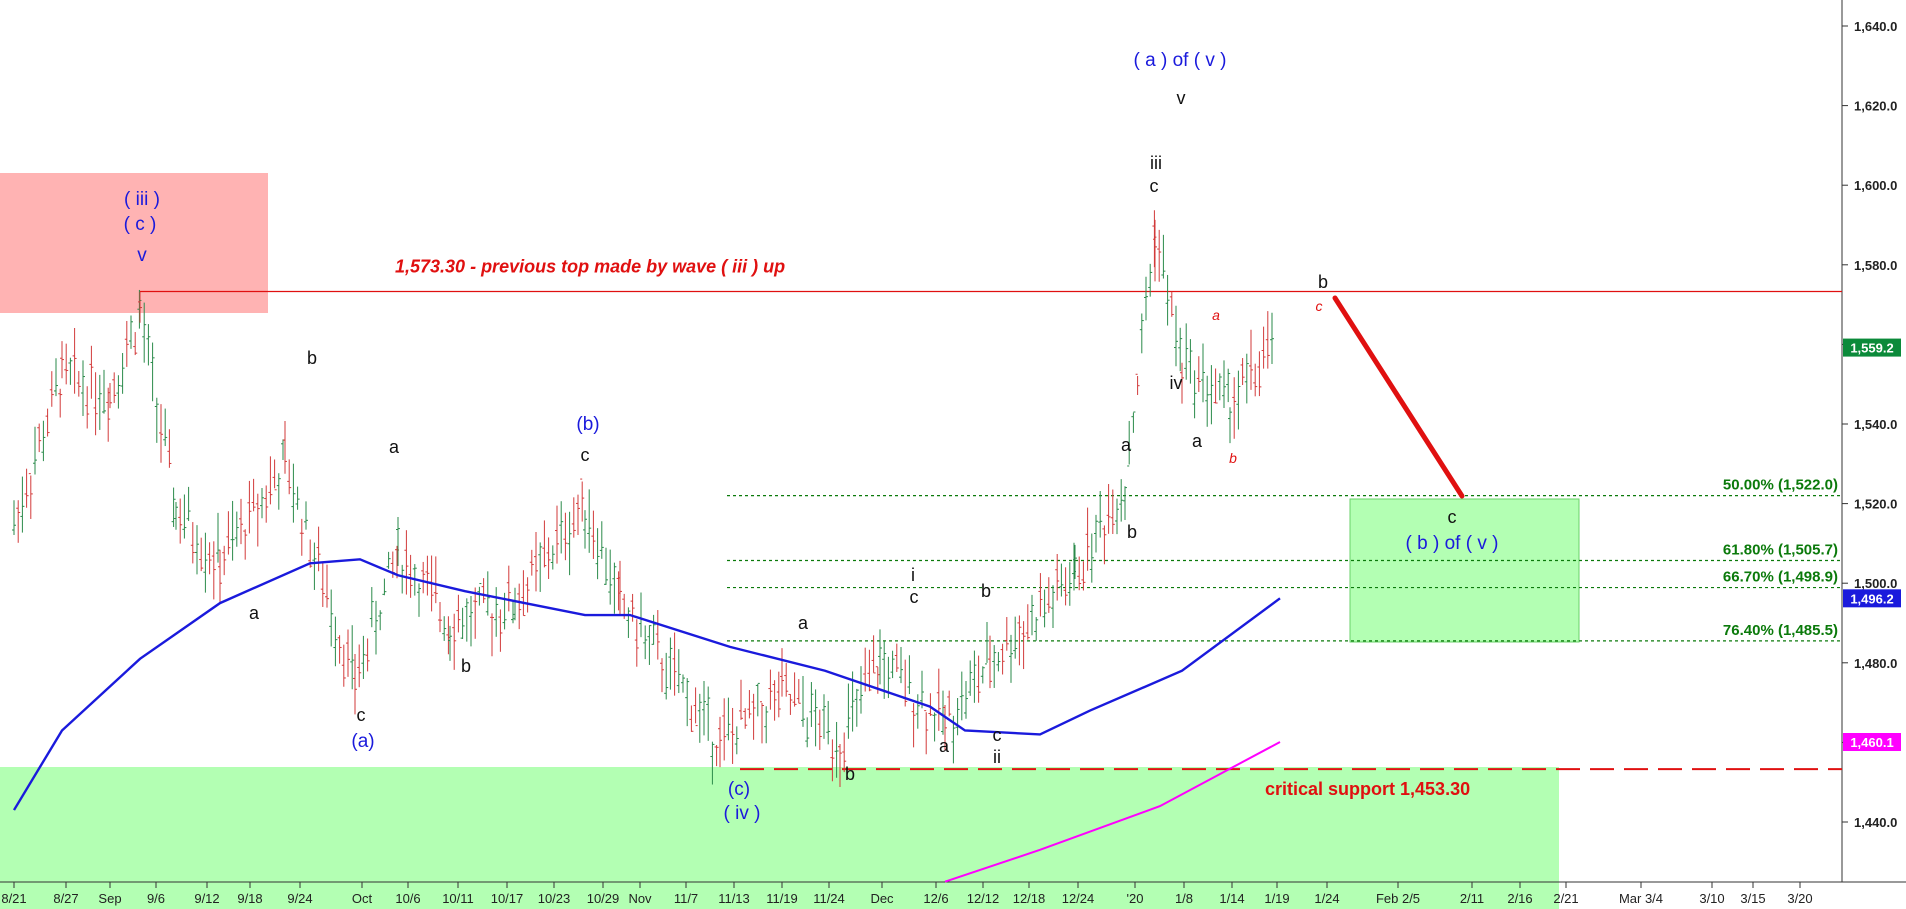 The height and width of the screenshot is (909, 1906). Describe the element at coordinates (1641, 898) in the screenshot. I see `x-tick-label: Mar 3/4` at that location.